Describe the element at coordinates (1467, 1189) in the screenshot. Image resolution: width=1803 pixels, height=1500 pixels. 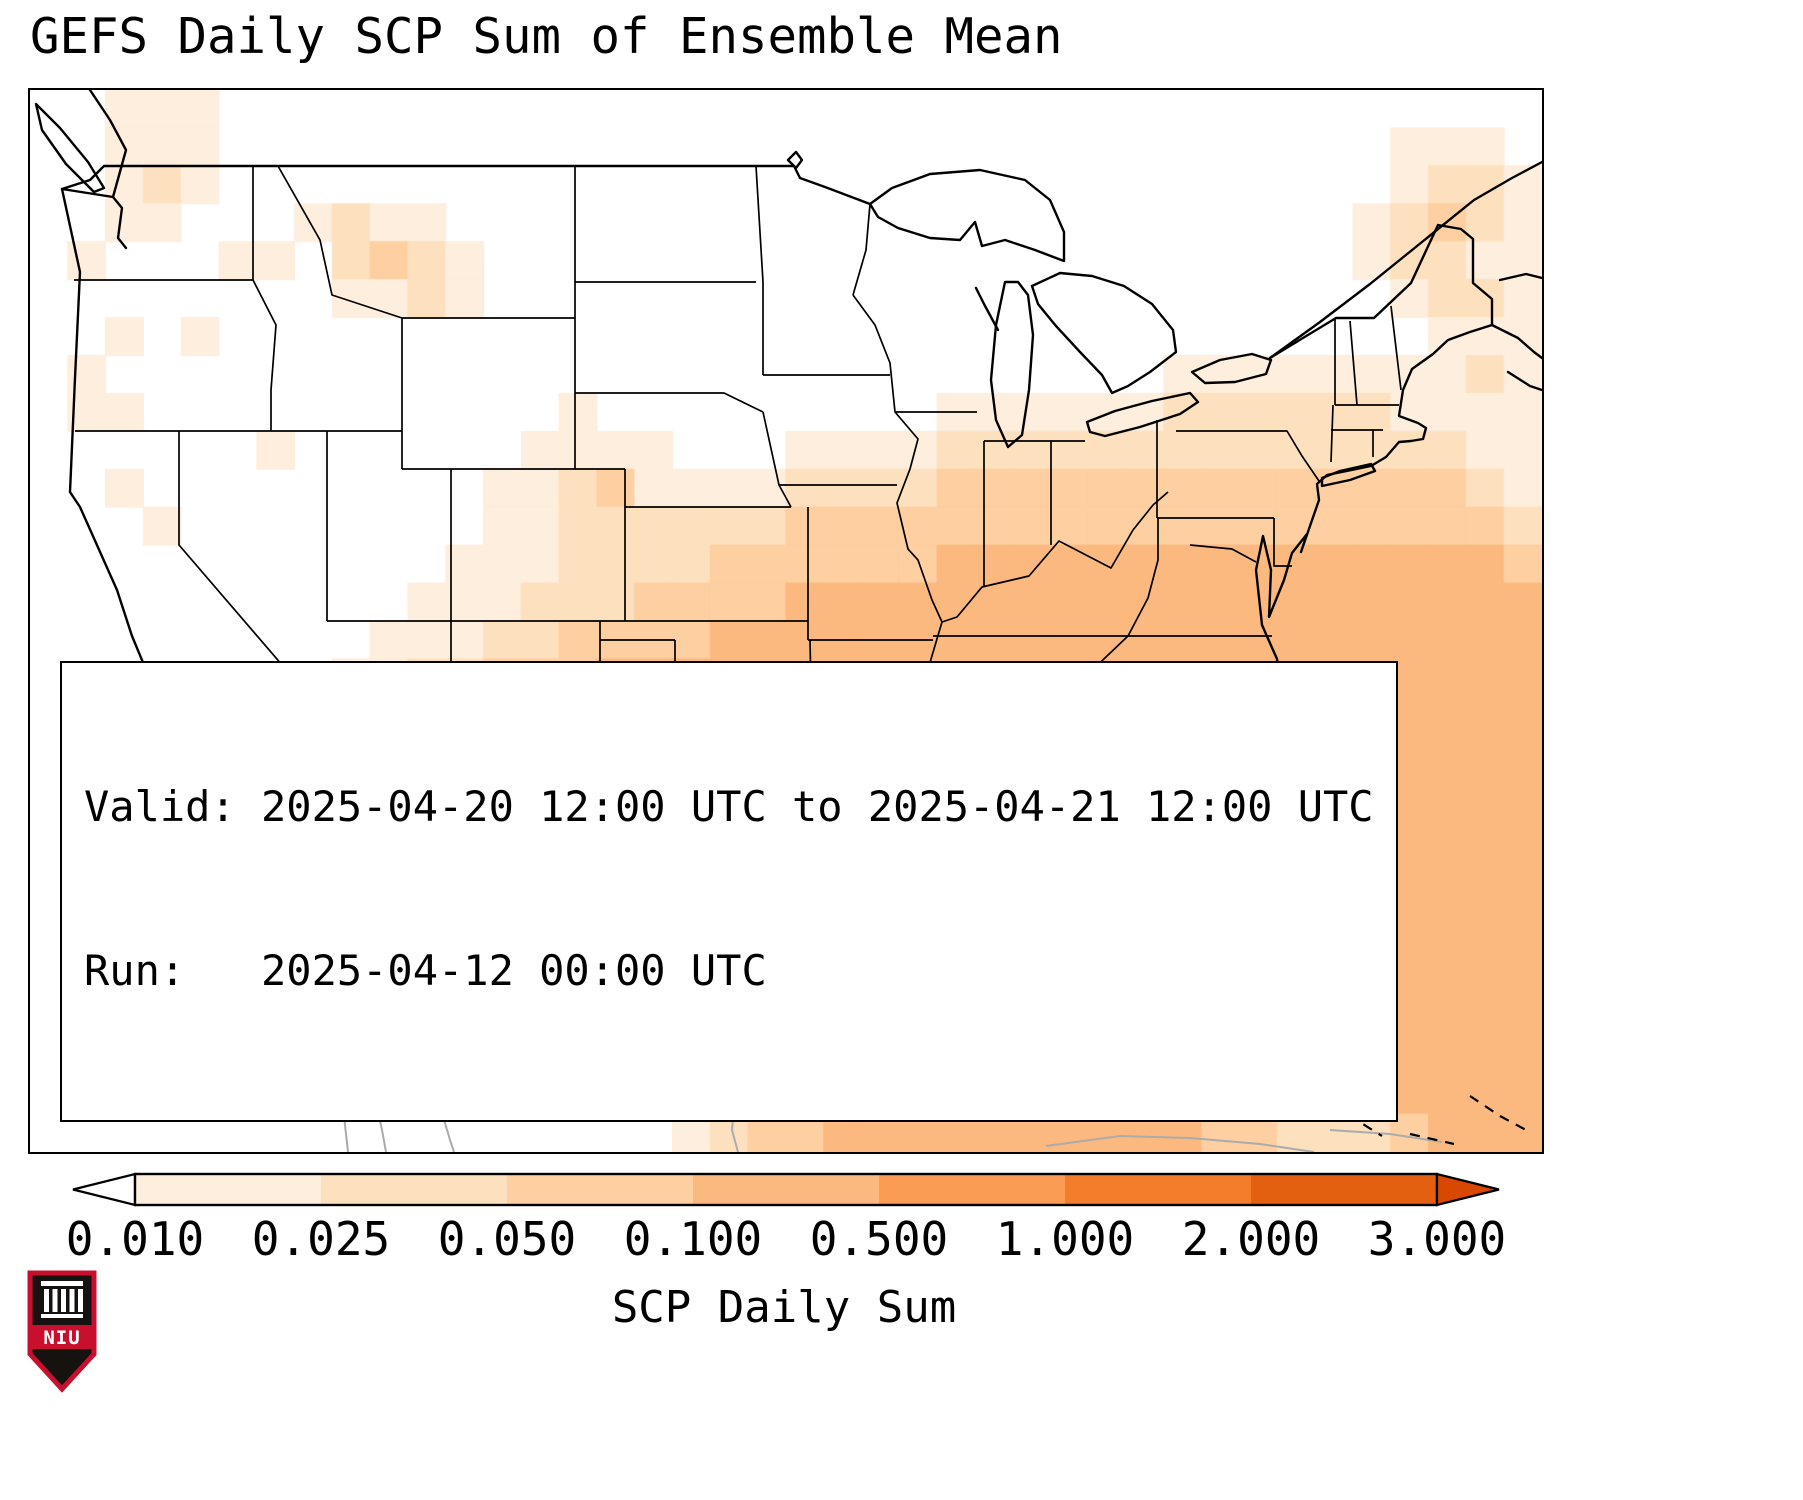
I see `colorbar-over-arrow` at that location.